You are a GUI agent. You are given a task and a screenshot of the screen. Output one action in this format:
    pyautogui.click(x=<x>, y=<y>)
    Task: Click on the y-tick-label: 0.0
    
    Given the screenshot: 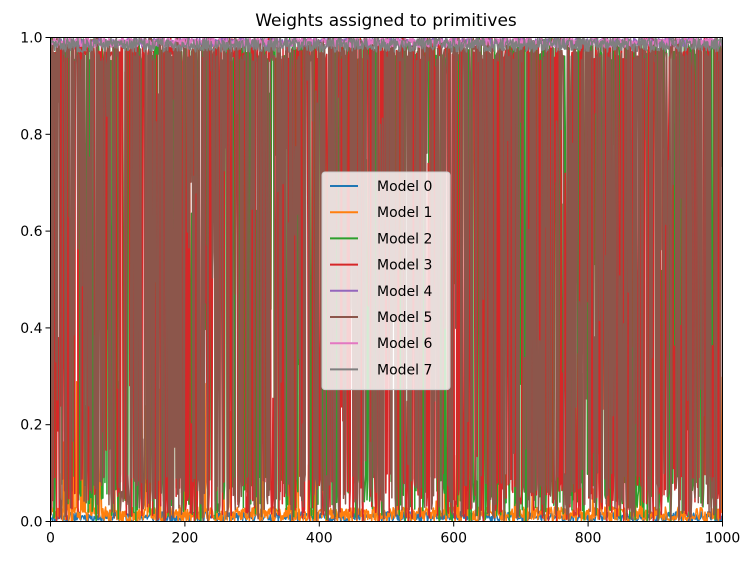 What is the action you would take?
    pyautogui.click(x=31, y=523)
    